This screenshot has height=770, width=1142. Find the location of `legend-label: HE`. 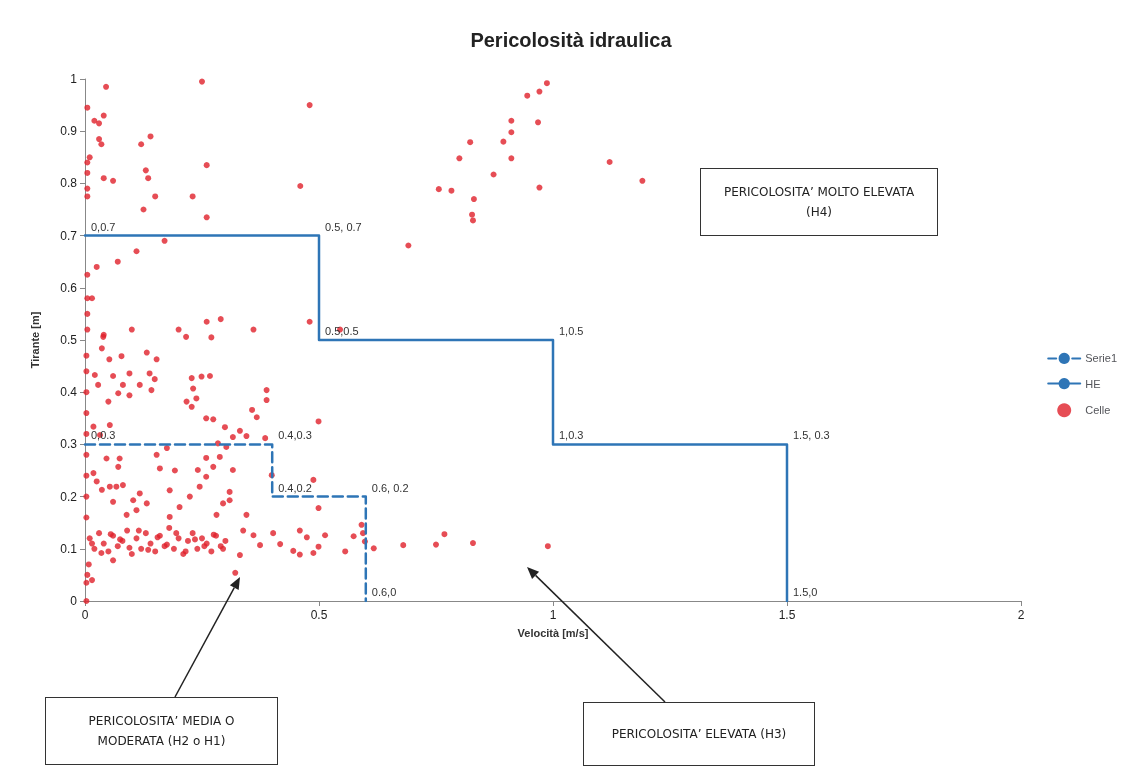

legend-label: HE is located at coordinates (1093, 383).